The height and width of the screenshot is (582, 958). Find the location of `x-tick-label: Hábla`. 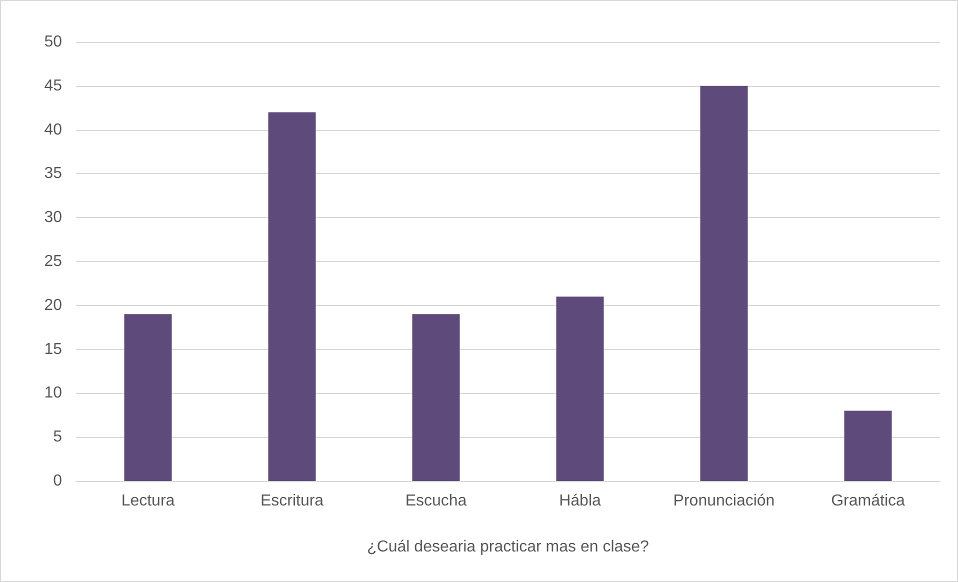

x-tick-label: Hábla is located at coordinates (580, 501).